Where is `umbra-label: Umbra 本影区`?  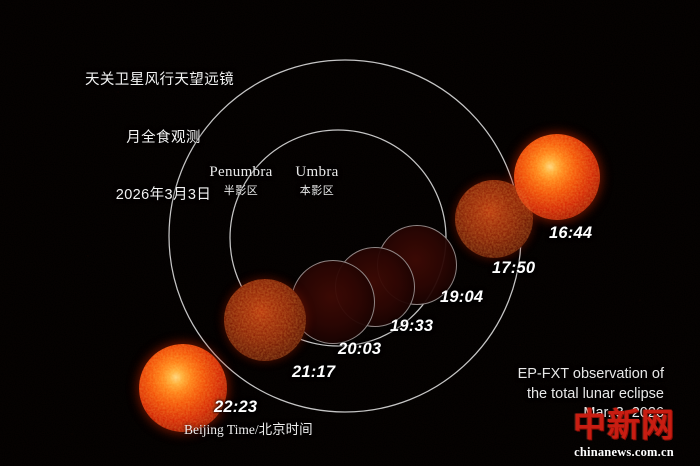
umbra-label: Umbra 本影区 is located at coordinates (317, 181).